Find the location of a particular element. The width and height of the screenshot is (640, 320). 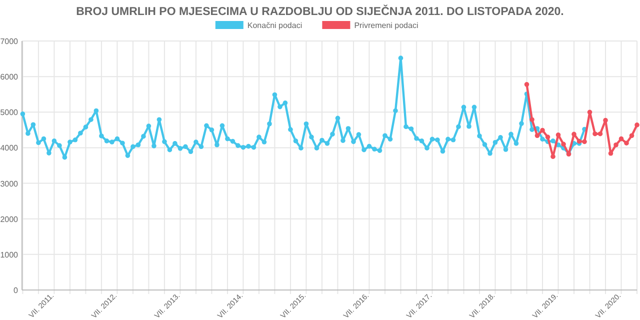

y-tick-label: 4000 is located at coordinates (9, 148).